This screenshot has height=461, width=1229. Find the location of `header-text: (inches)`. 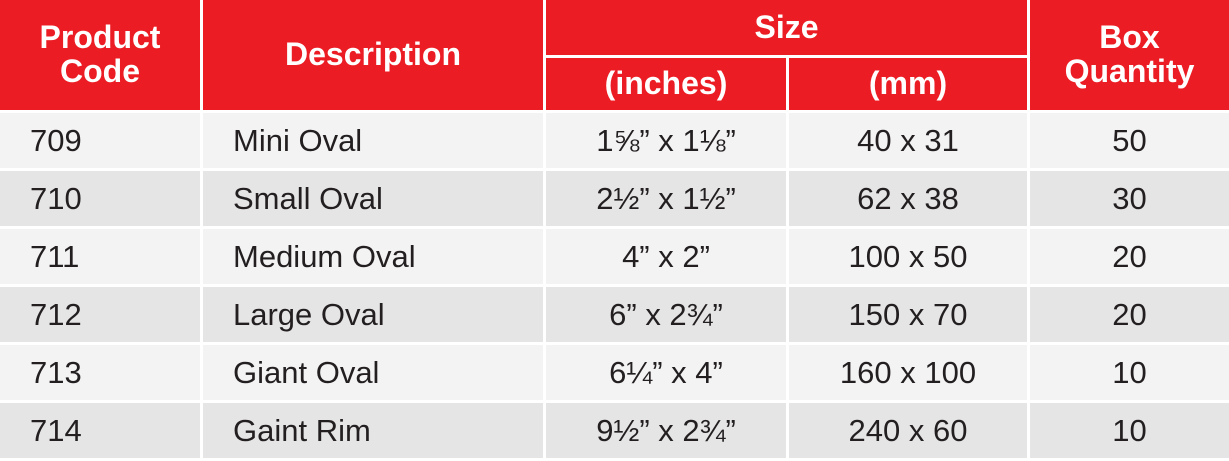

header-text: (inches) is located at coordinates (666, 83).